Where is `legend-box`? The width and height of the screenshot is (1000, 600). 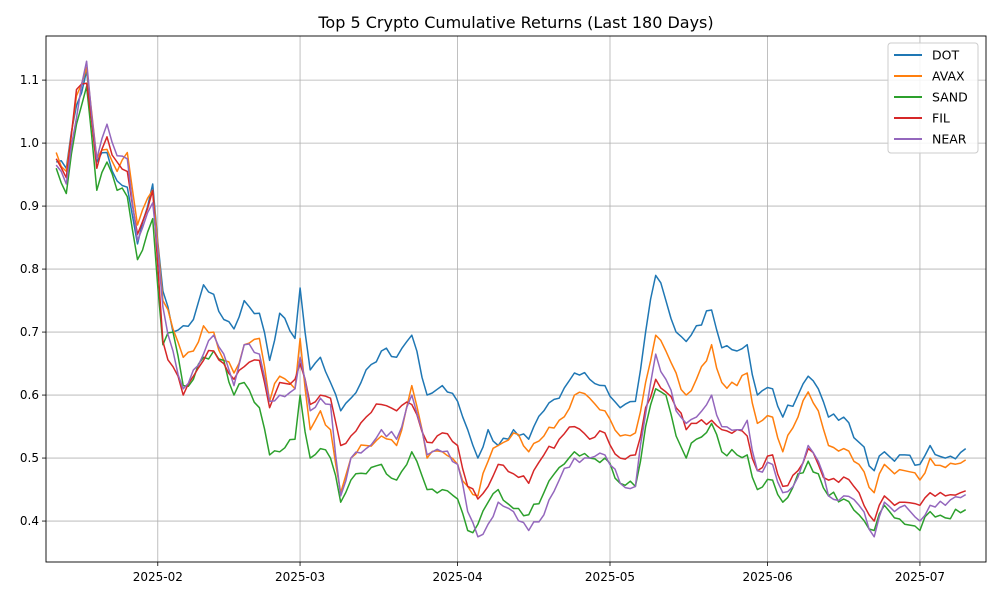
legend-box is located at coordinates (933, 98).